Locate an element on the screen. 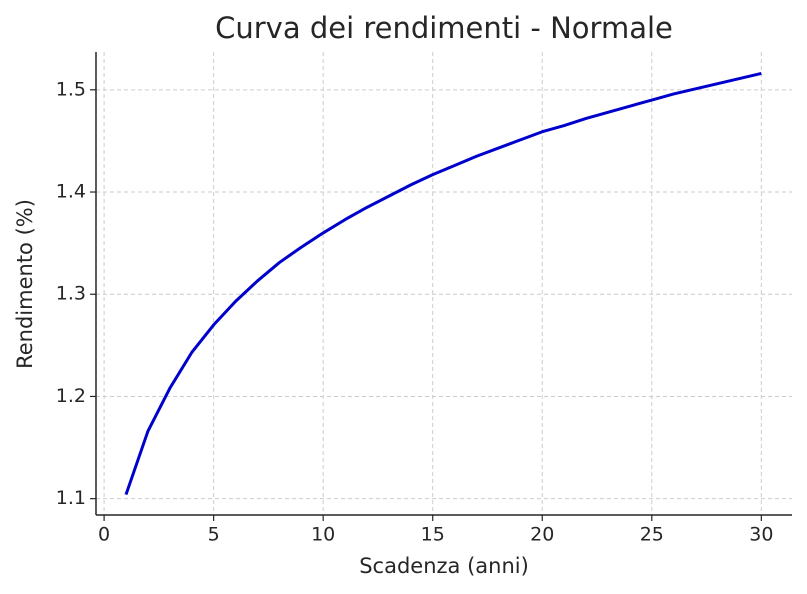  x-tick-label: 10 is located at coordinates (323, 535).